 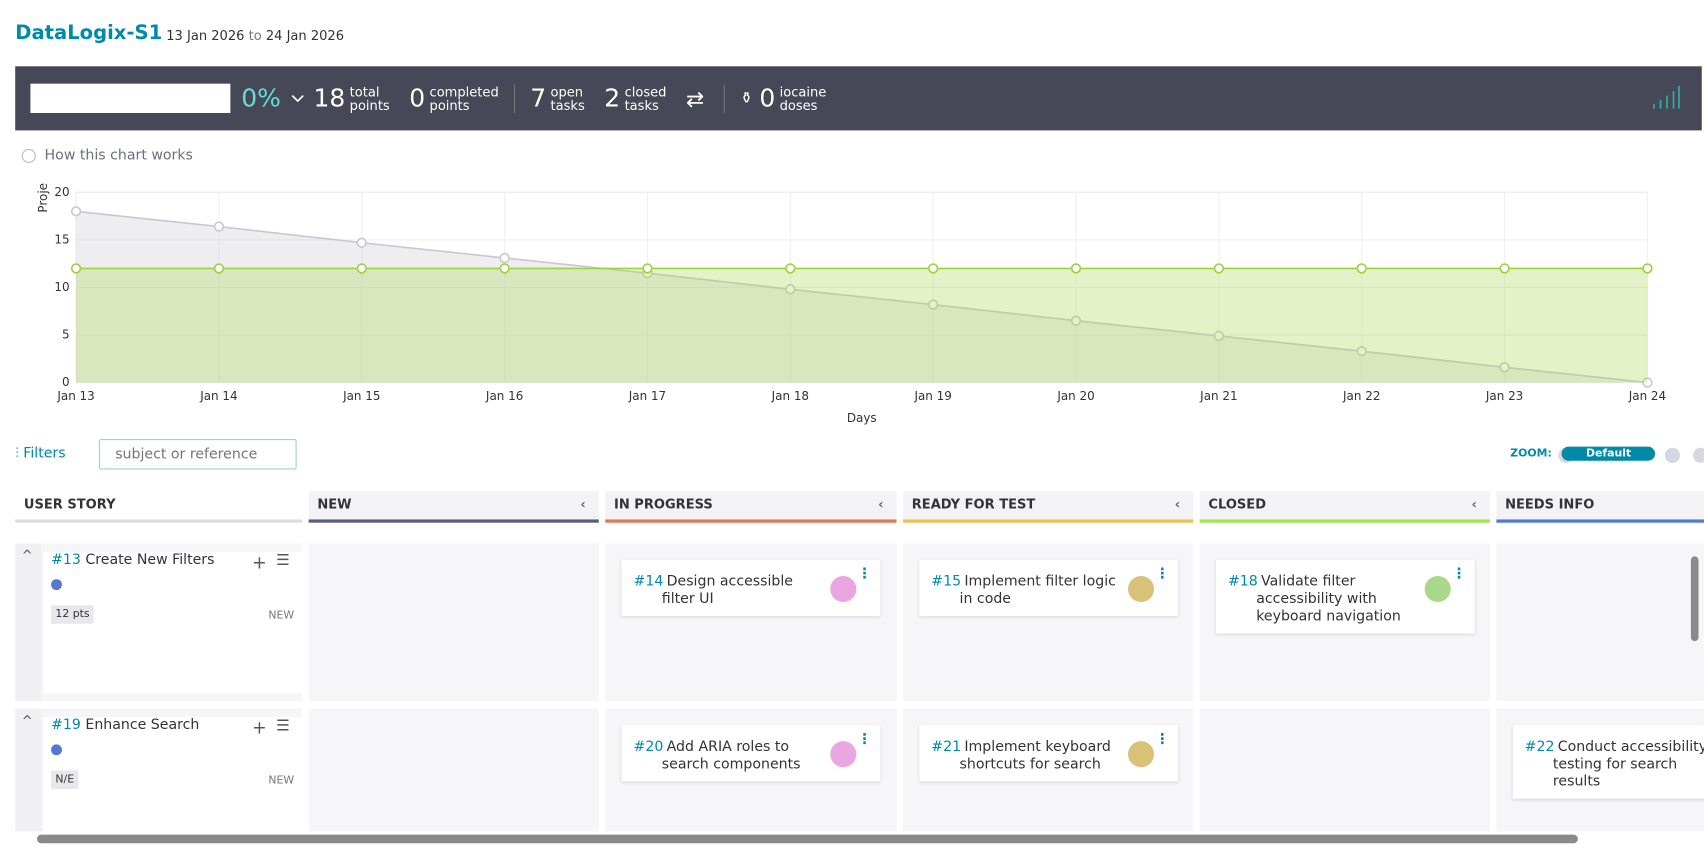 What do you see at coordinates (1666, 98) in the screenshot?
I see `graph-icon` at bounding box center [1666, 98].